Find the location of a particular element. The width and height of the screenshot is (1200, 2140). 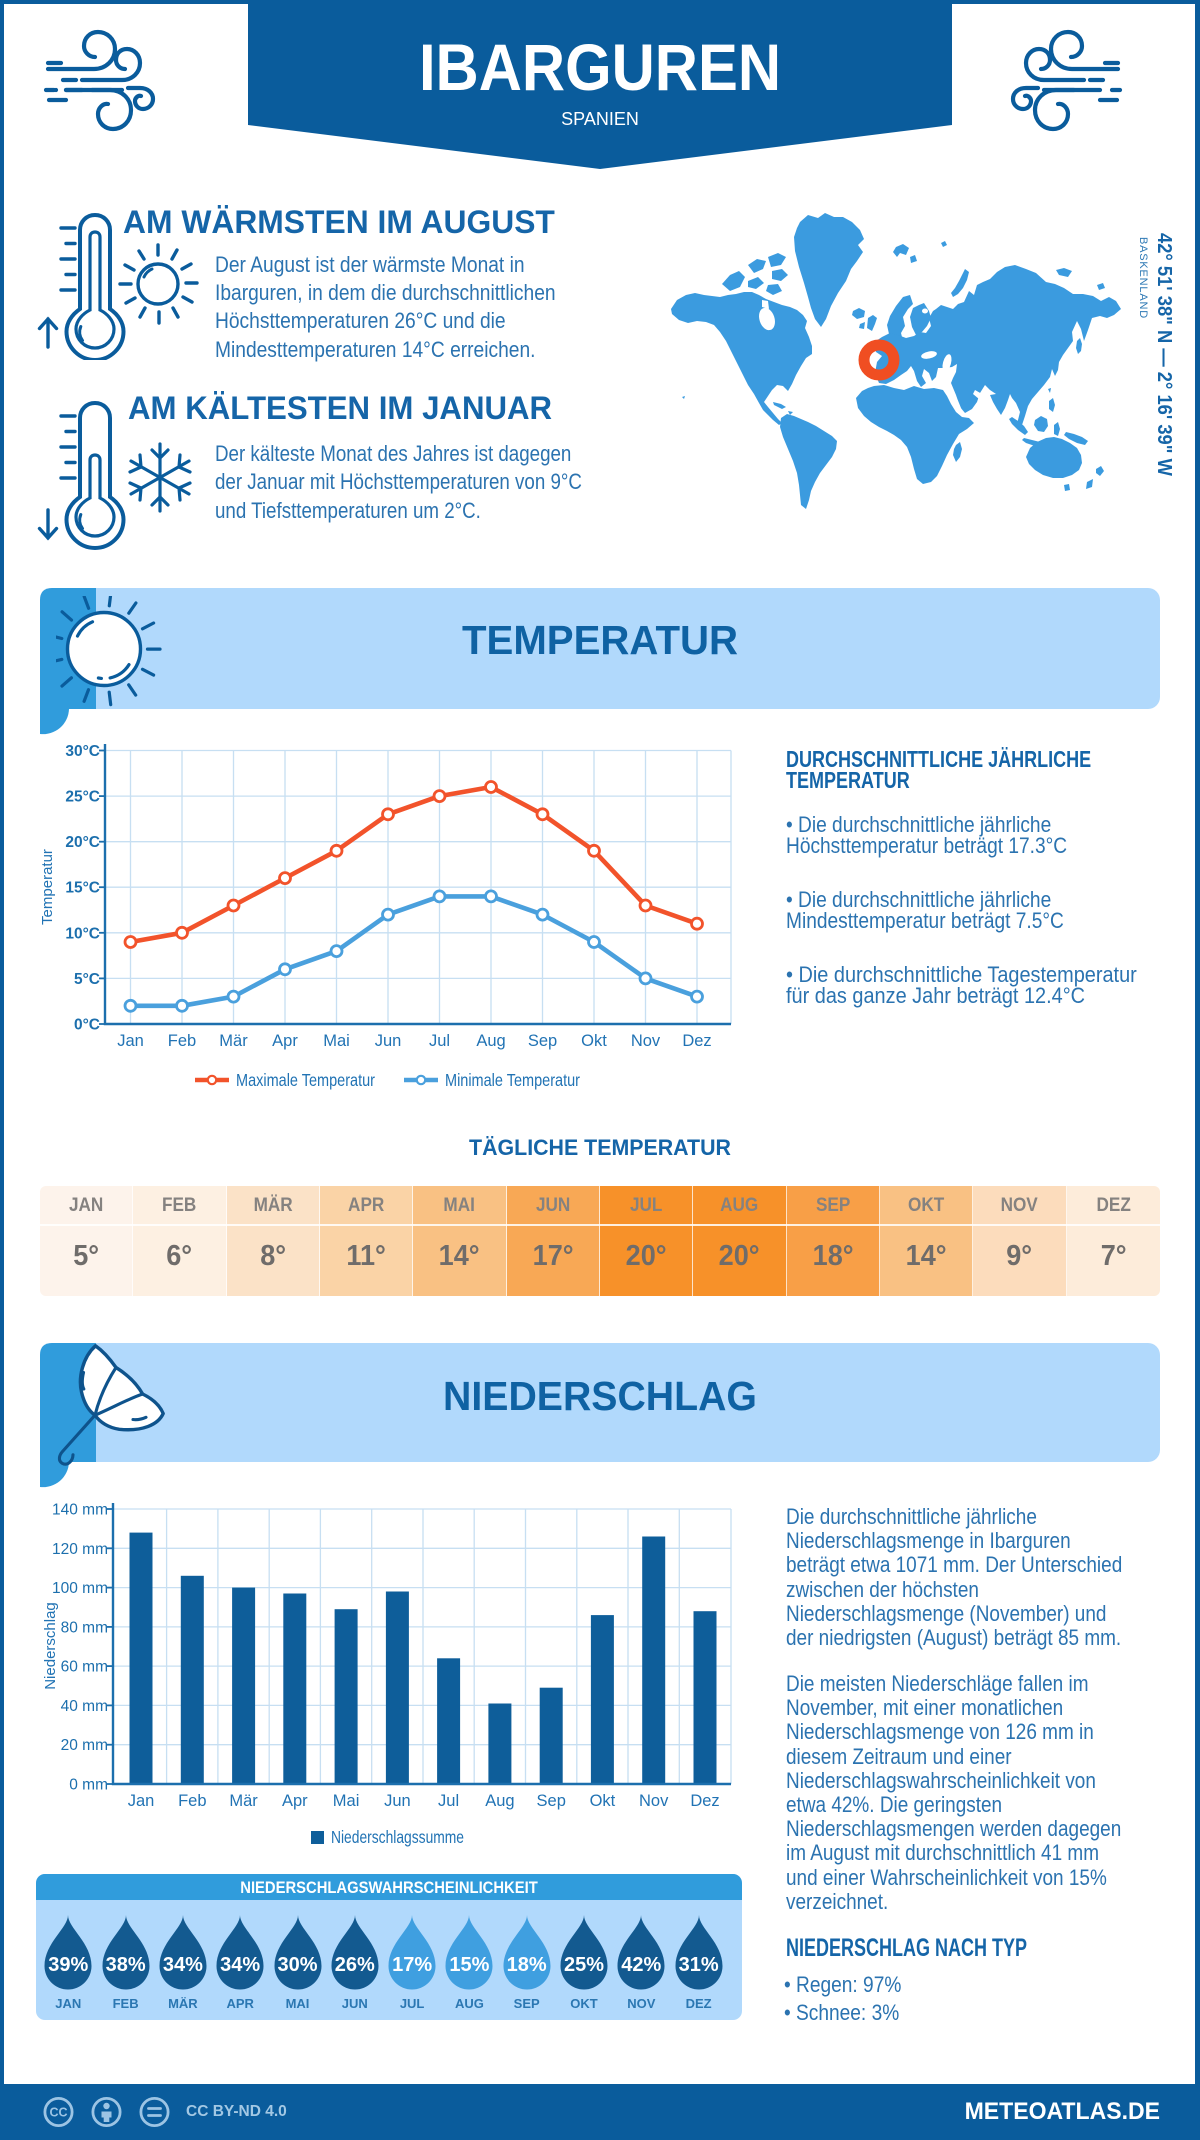

svg-text: 140 mm is located at coordinates (80, 1510).